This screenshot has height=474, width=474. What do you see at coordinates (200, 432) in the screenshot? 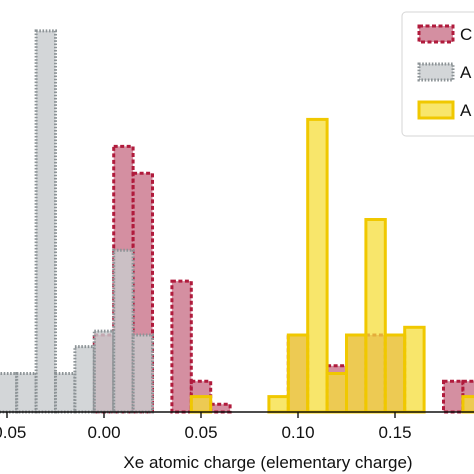
I see `x-tick-label: 0.05` at bounding box center [200, 432].